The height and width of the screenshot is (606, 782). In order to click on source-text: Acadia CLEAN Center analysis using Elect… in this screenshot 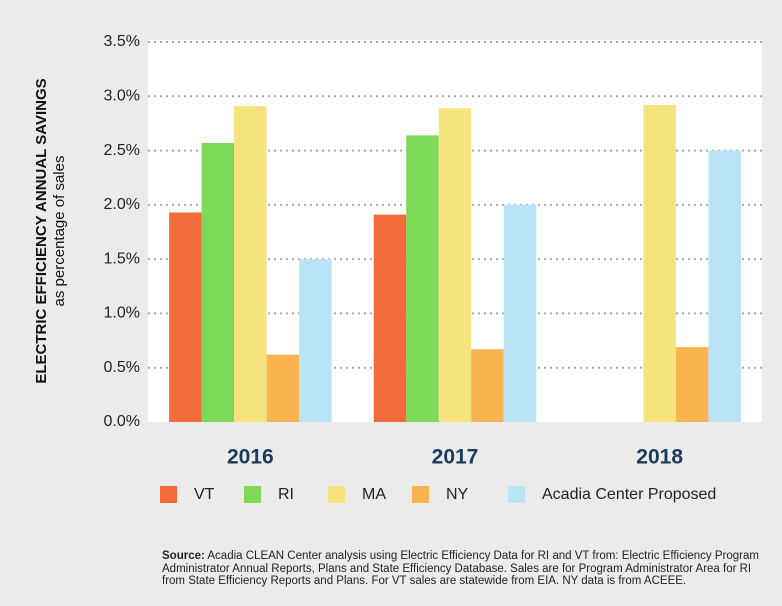, I will do `click(460, 568)`.